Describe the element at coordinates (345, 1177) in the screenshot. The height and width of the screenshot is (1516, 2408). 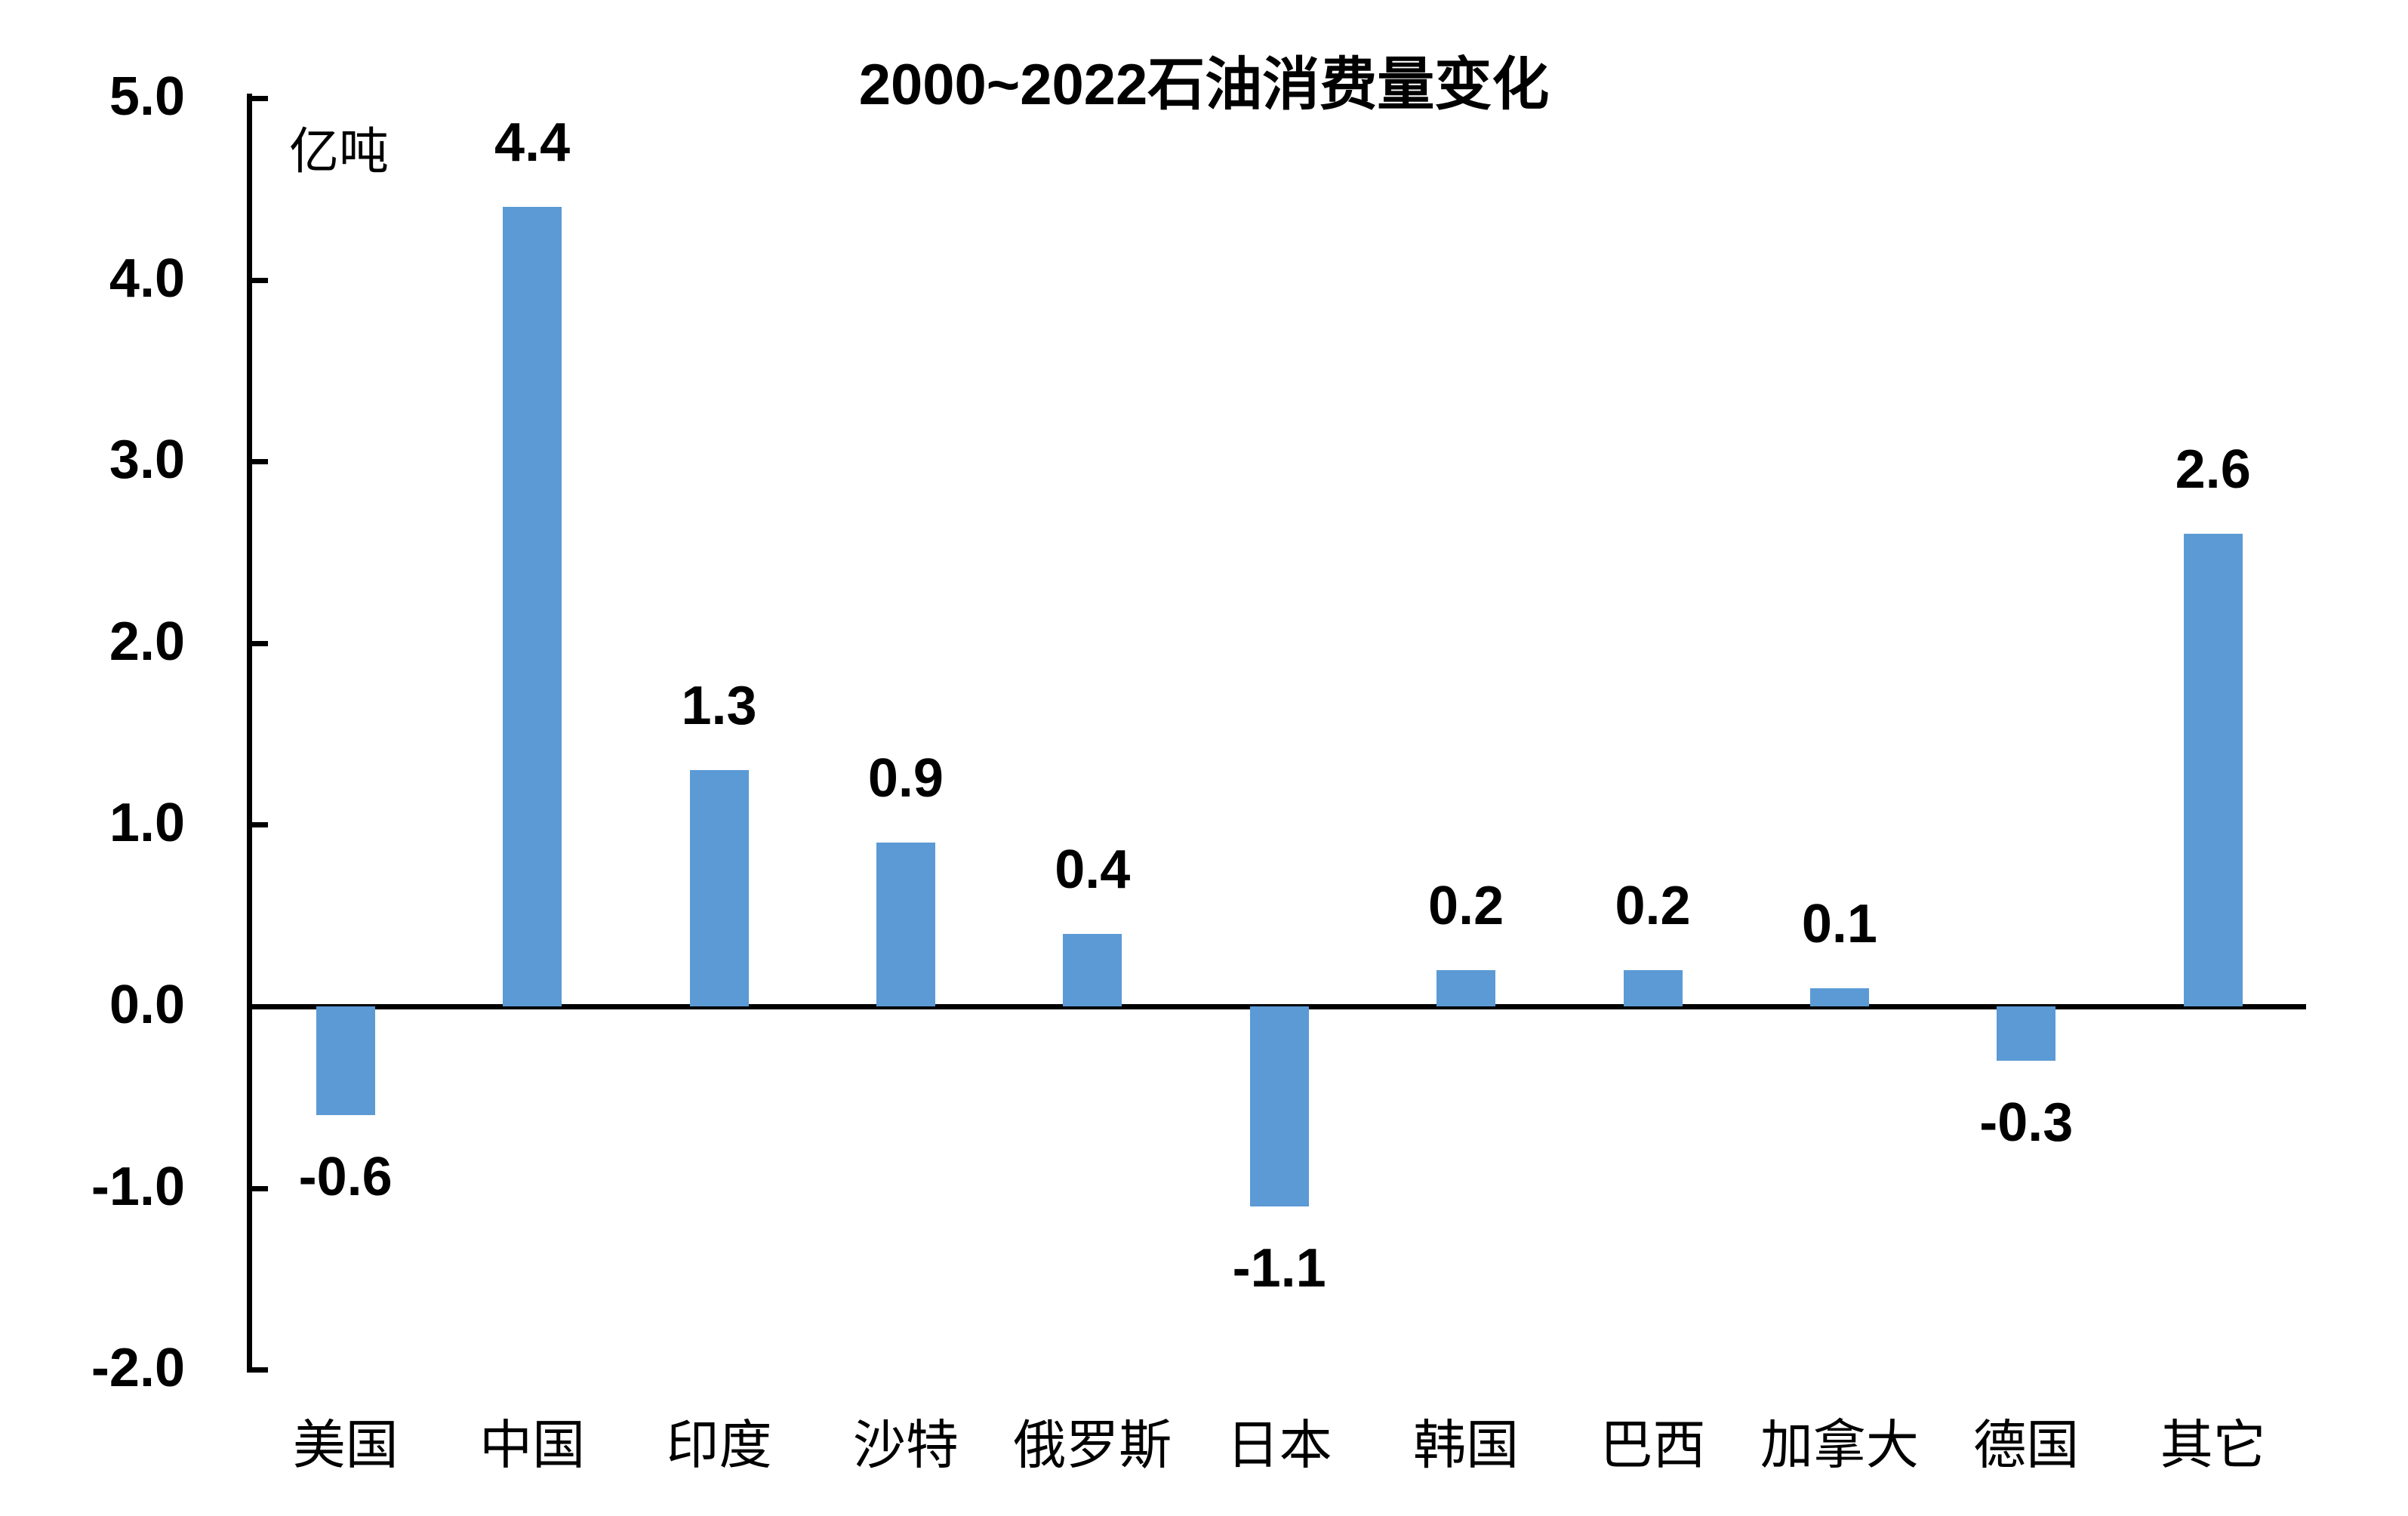
I see `bar-value-label: -0.6` at that location.